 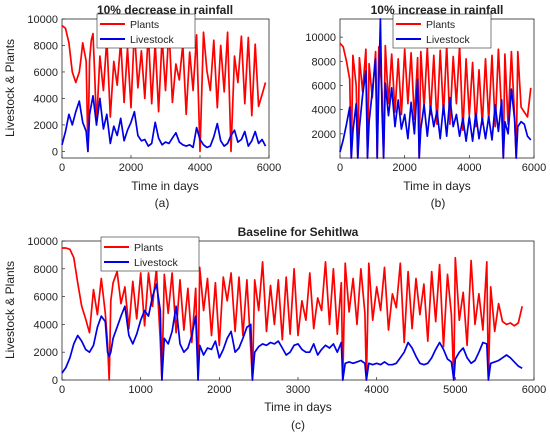 I want to click on legend-a: Plants Livestock, so click(x=146, y=31).